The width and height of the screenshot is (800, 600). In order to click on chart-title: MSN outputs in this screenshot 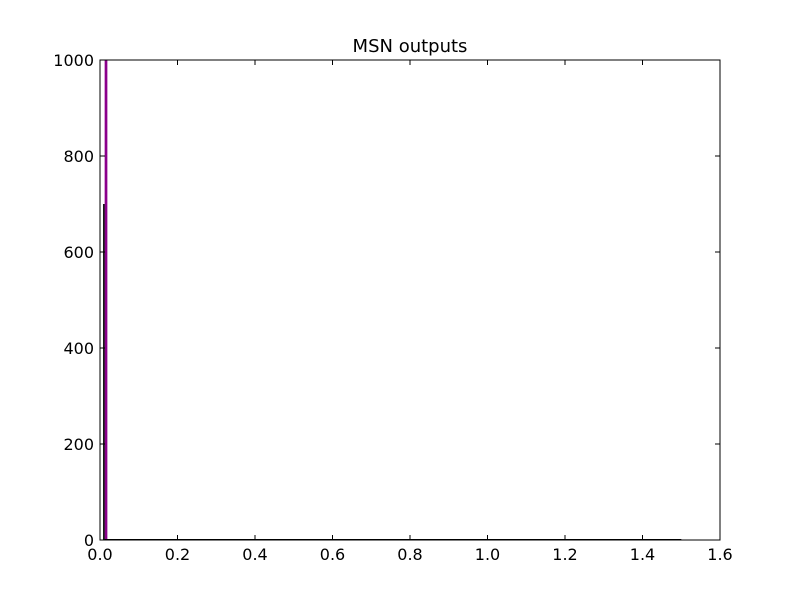, I will do `click(410, 46)`.